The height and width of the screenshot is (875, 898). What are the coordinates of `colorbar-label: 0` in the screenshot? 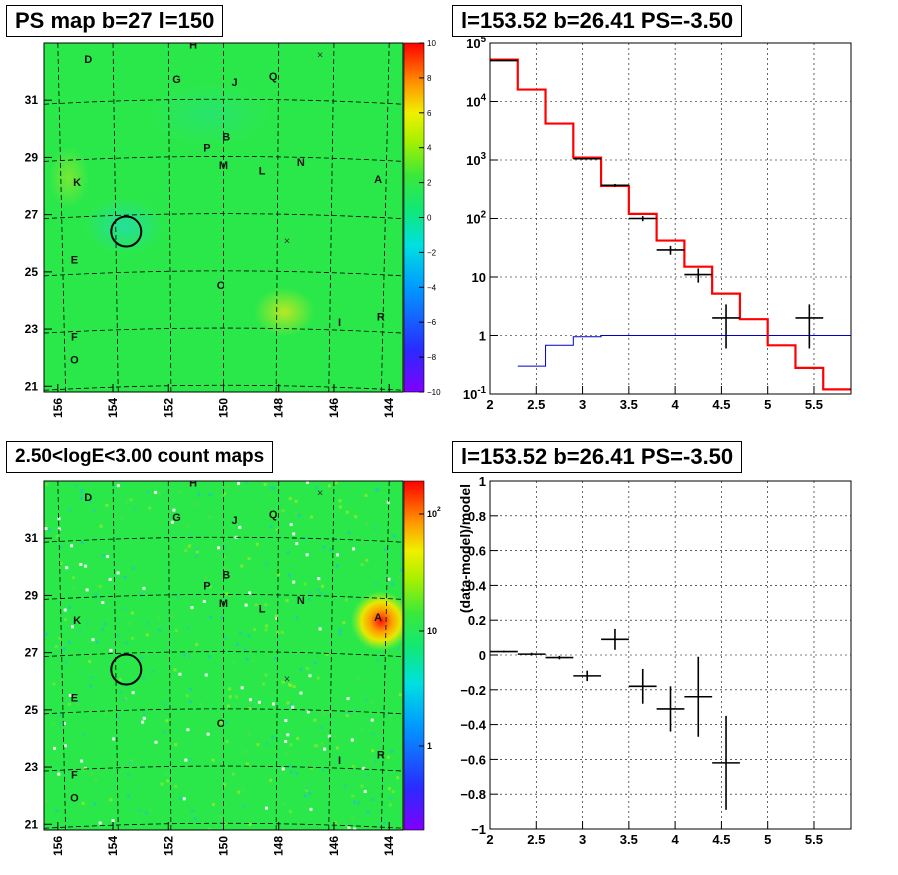 It's located at (429, 218).